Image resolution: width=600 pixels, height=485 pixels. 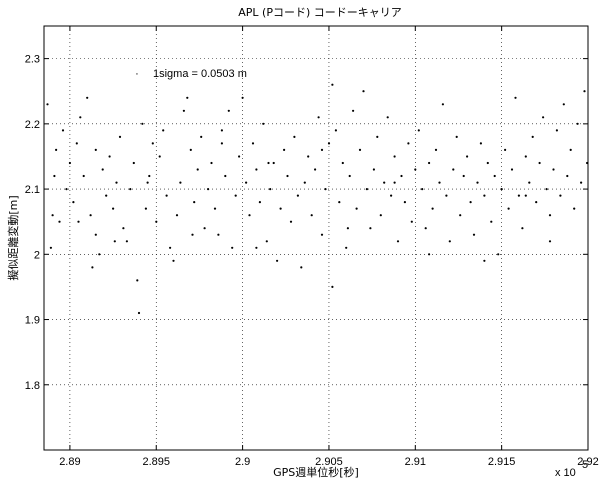 What do you see at coordinates (13, 237) in the screenshot?
I see `y-axis-label: 擬似距離変動[m]` at bounding box center [13, 237].